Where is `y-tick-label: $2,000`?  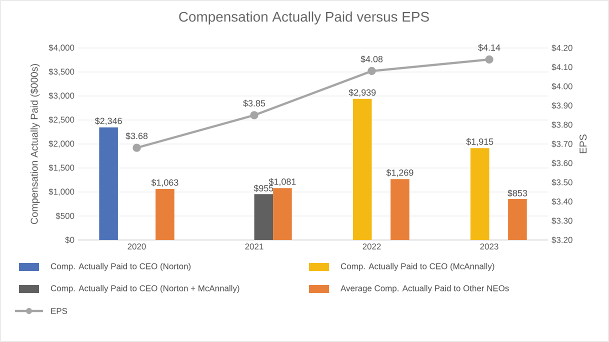 y-tick-label: $2,000 is located at coordinates (61, 144).